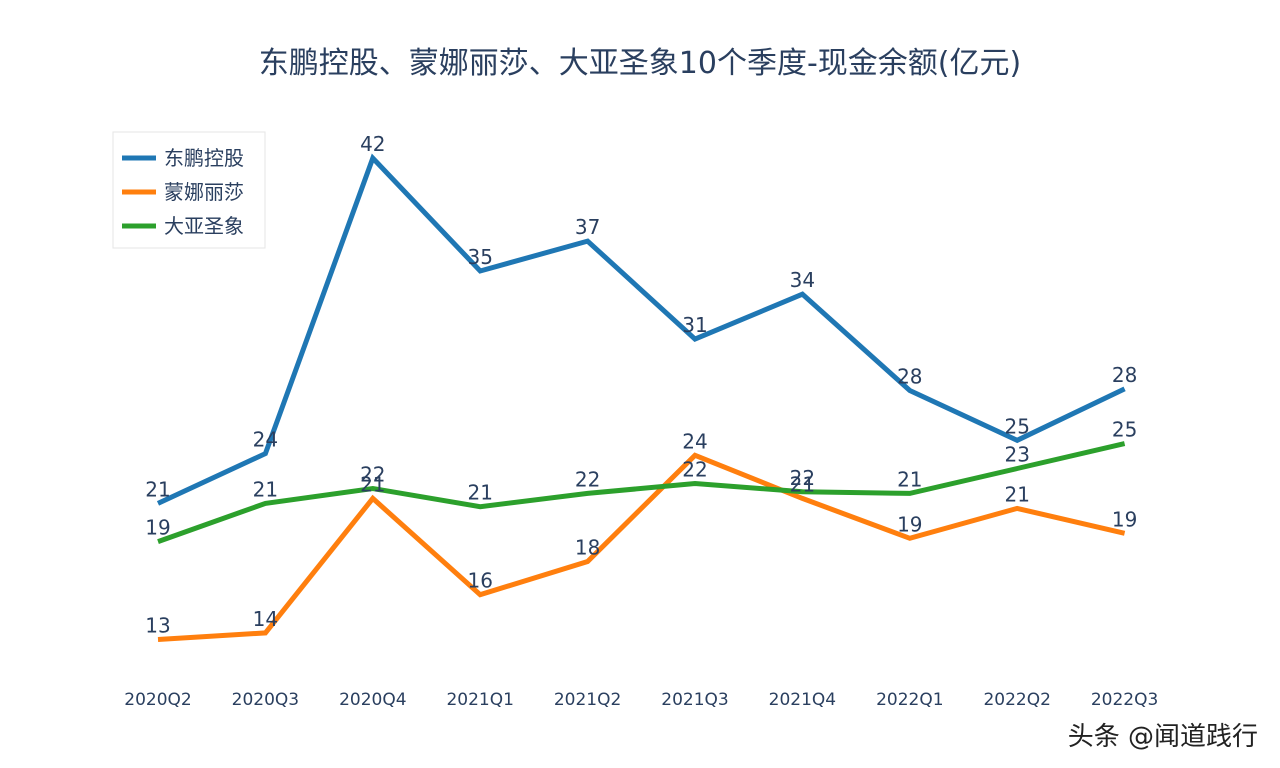 The width and height of the screenshot is (1280, 768). What do you see at coordinates (157, 700) in the screenshot?
I see `x-tick-label: 2020Q2` at bounding box center [157, 700].